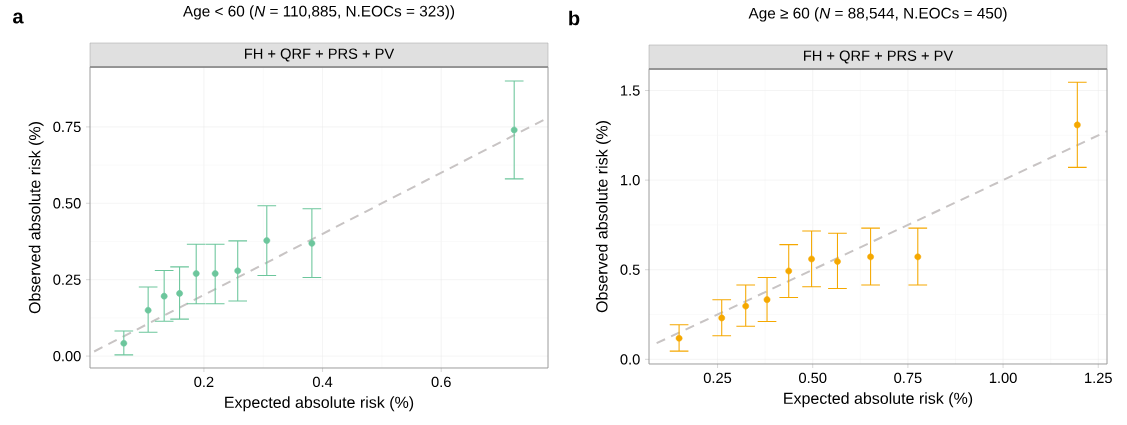 This screenshot has height=425, width=1127. Describe the element at coordinates (319, 12) in the screenshot. I see `chart-title: Age < 60 (N = 110,885, N.EOCs = 323))` at that location.